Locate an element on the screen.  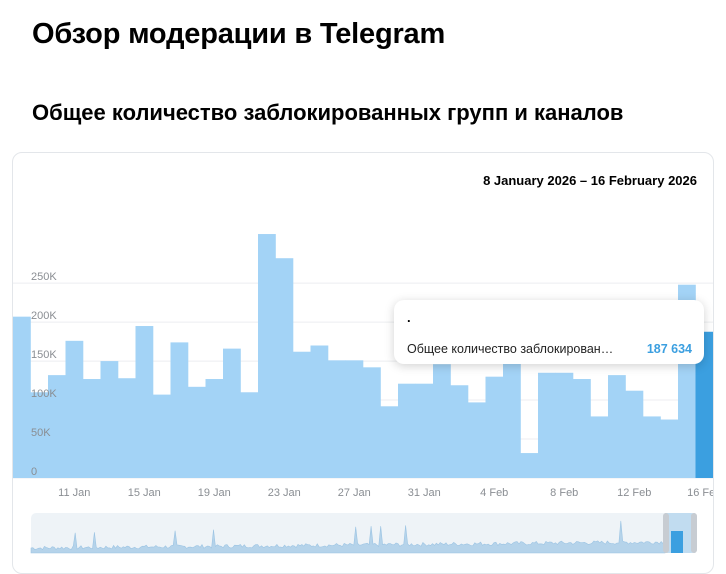
x-tick-label: 12 Feb is located at coordinates (634, 493).